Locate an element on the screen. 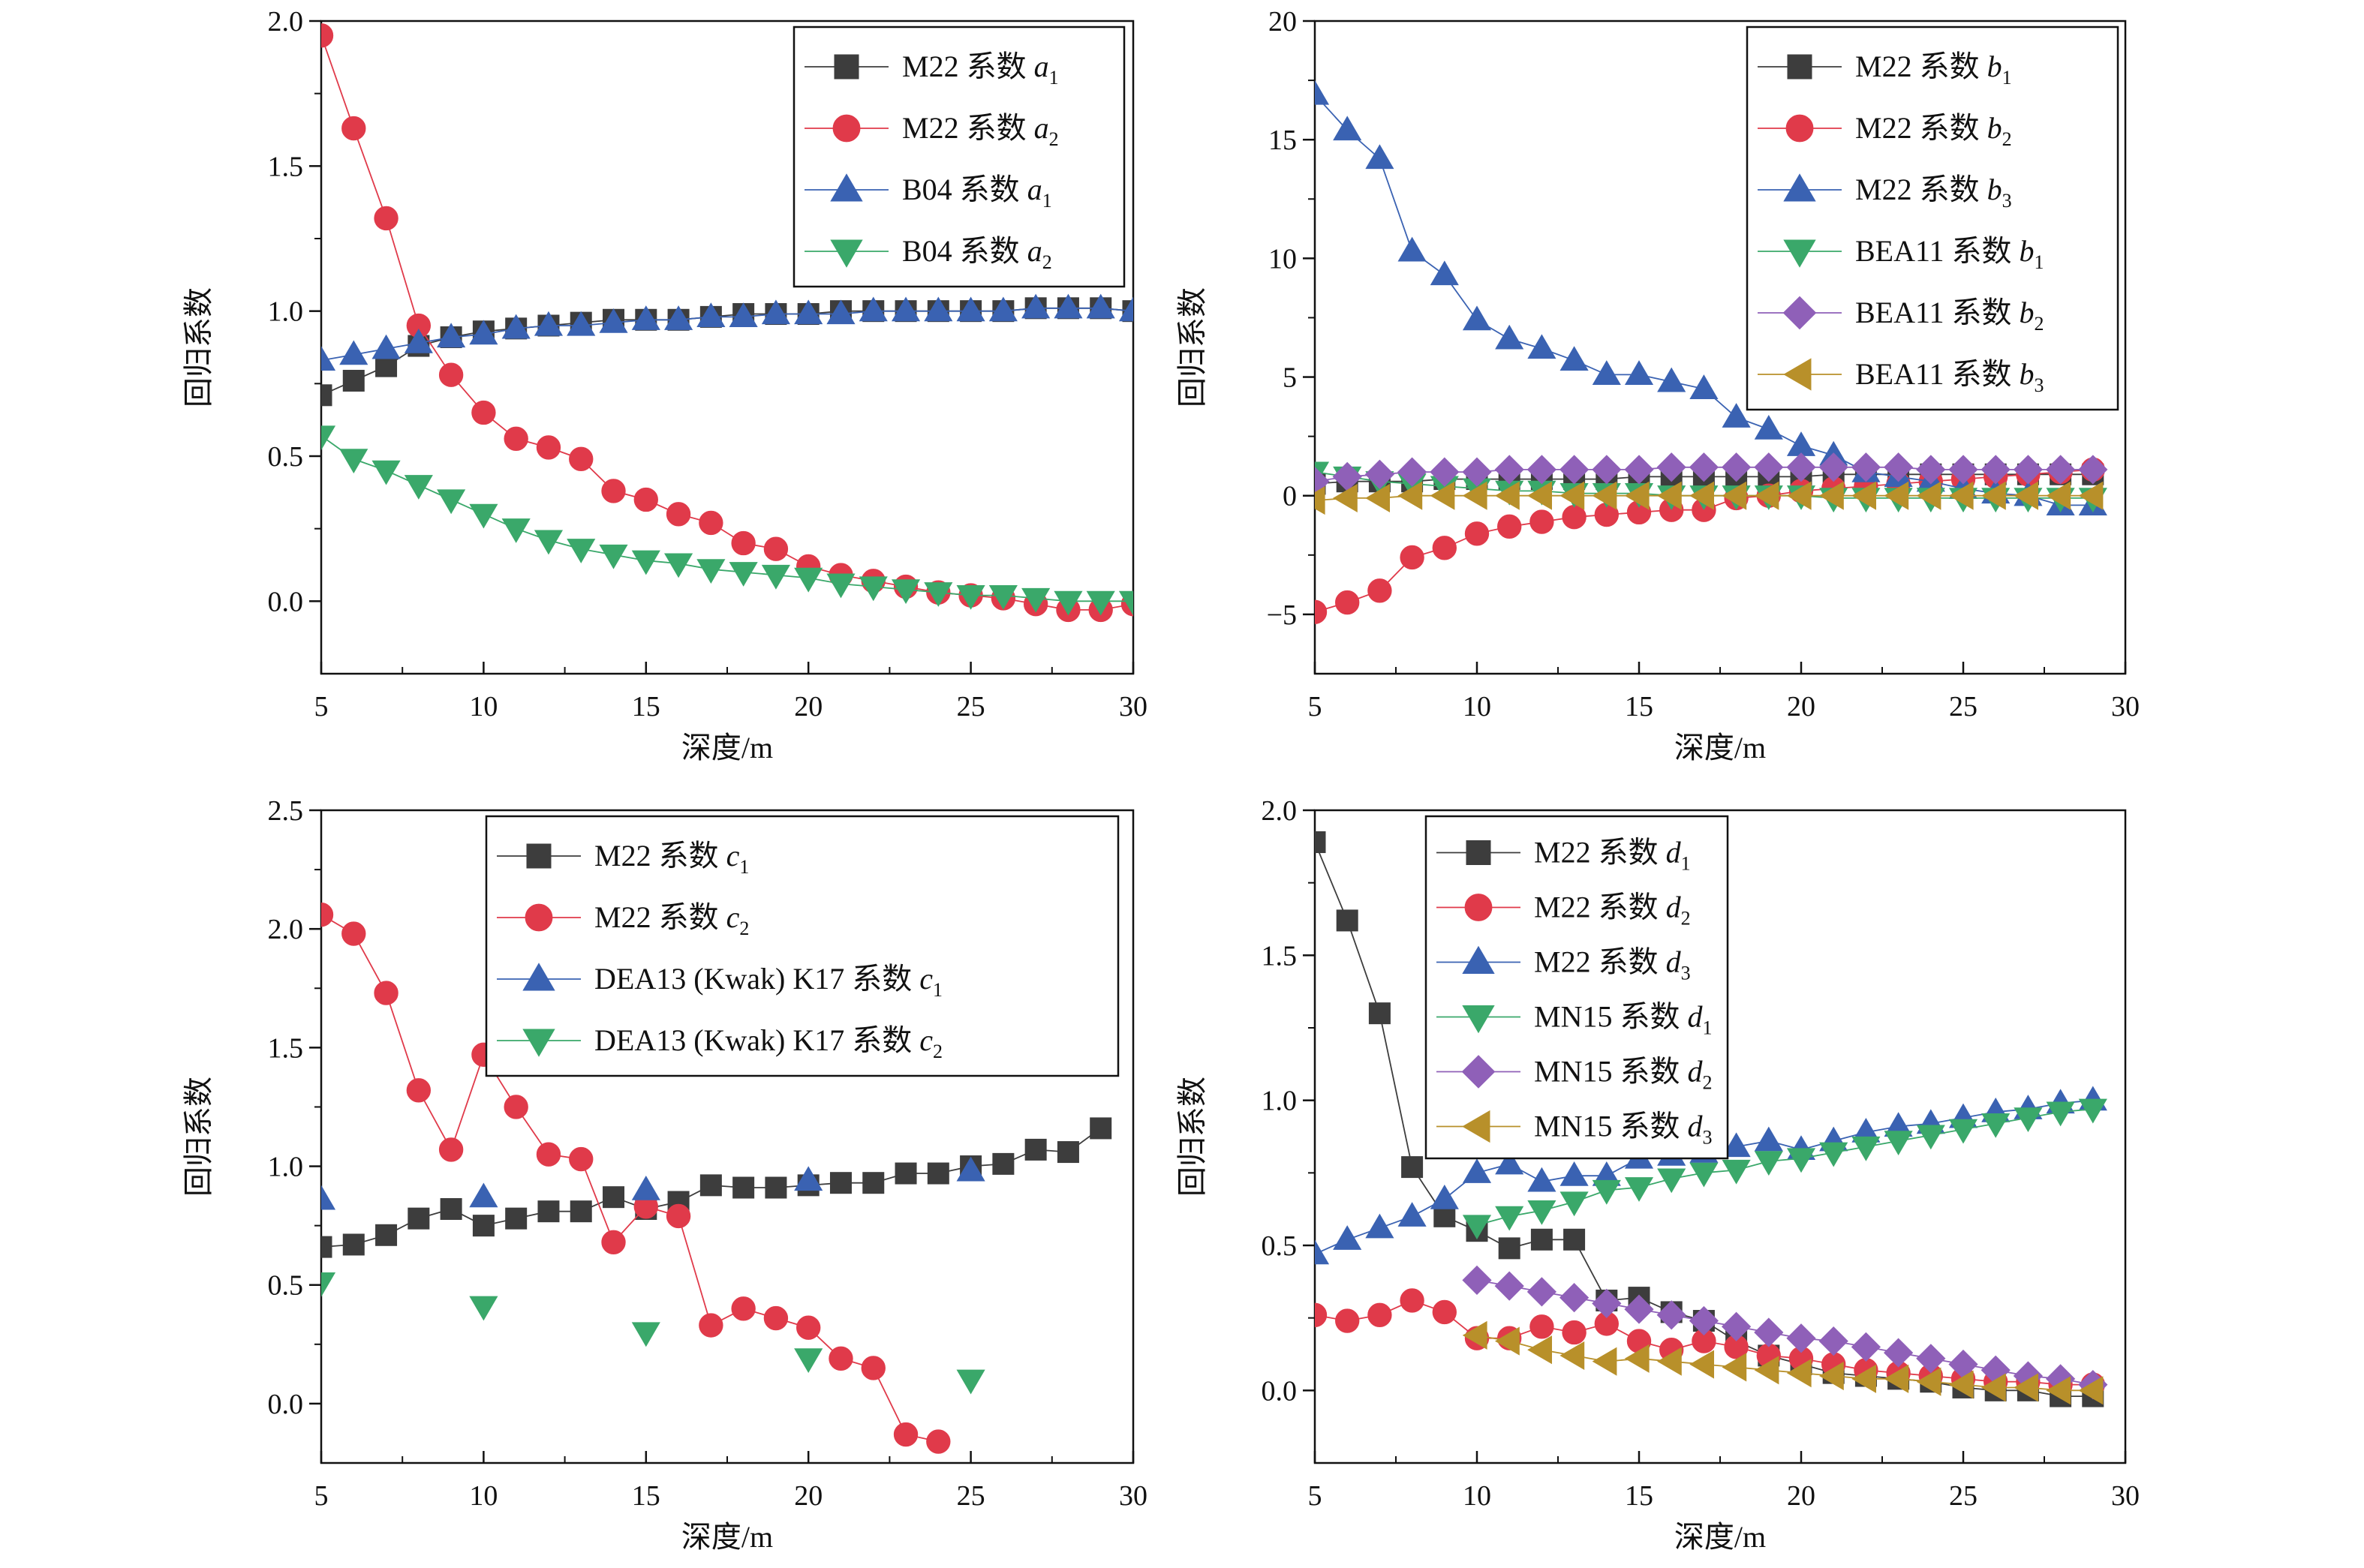  series-triangle-down-a2 is located at coordinates (727, 520).